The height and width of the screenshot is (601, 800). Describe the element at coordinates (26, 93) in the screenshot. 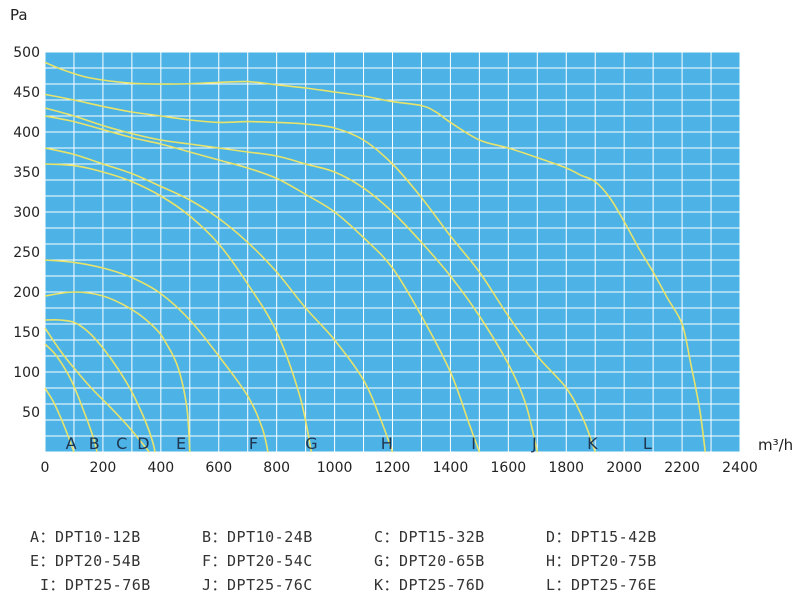

I see `y-tick-label: 450` at that location.